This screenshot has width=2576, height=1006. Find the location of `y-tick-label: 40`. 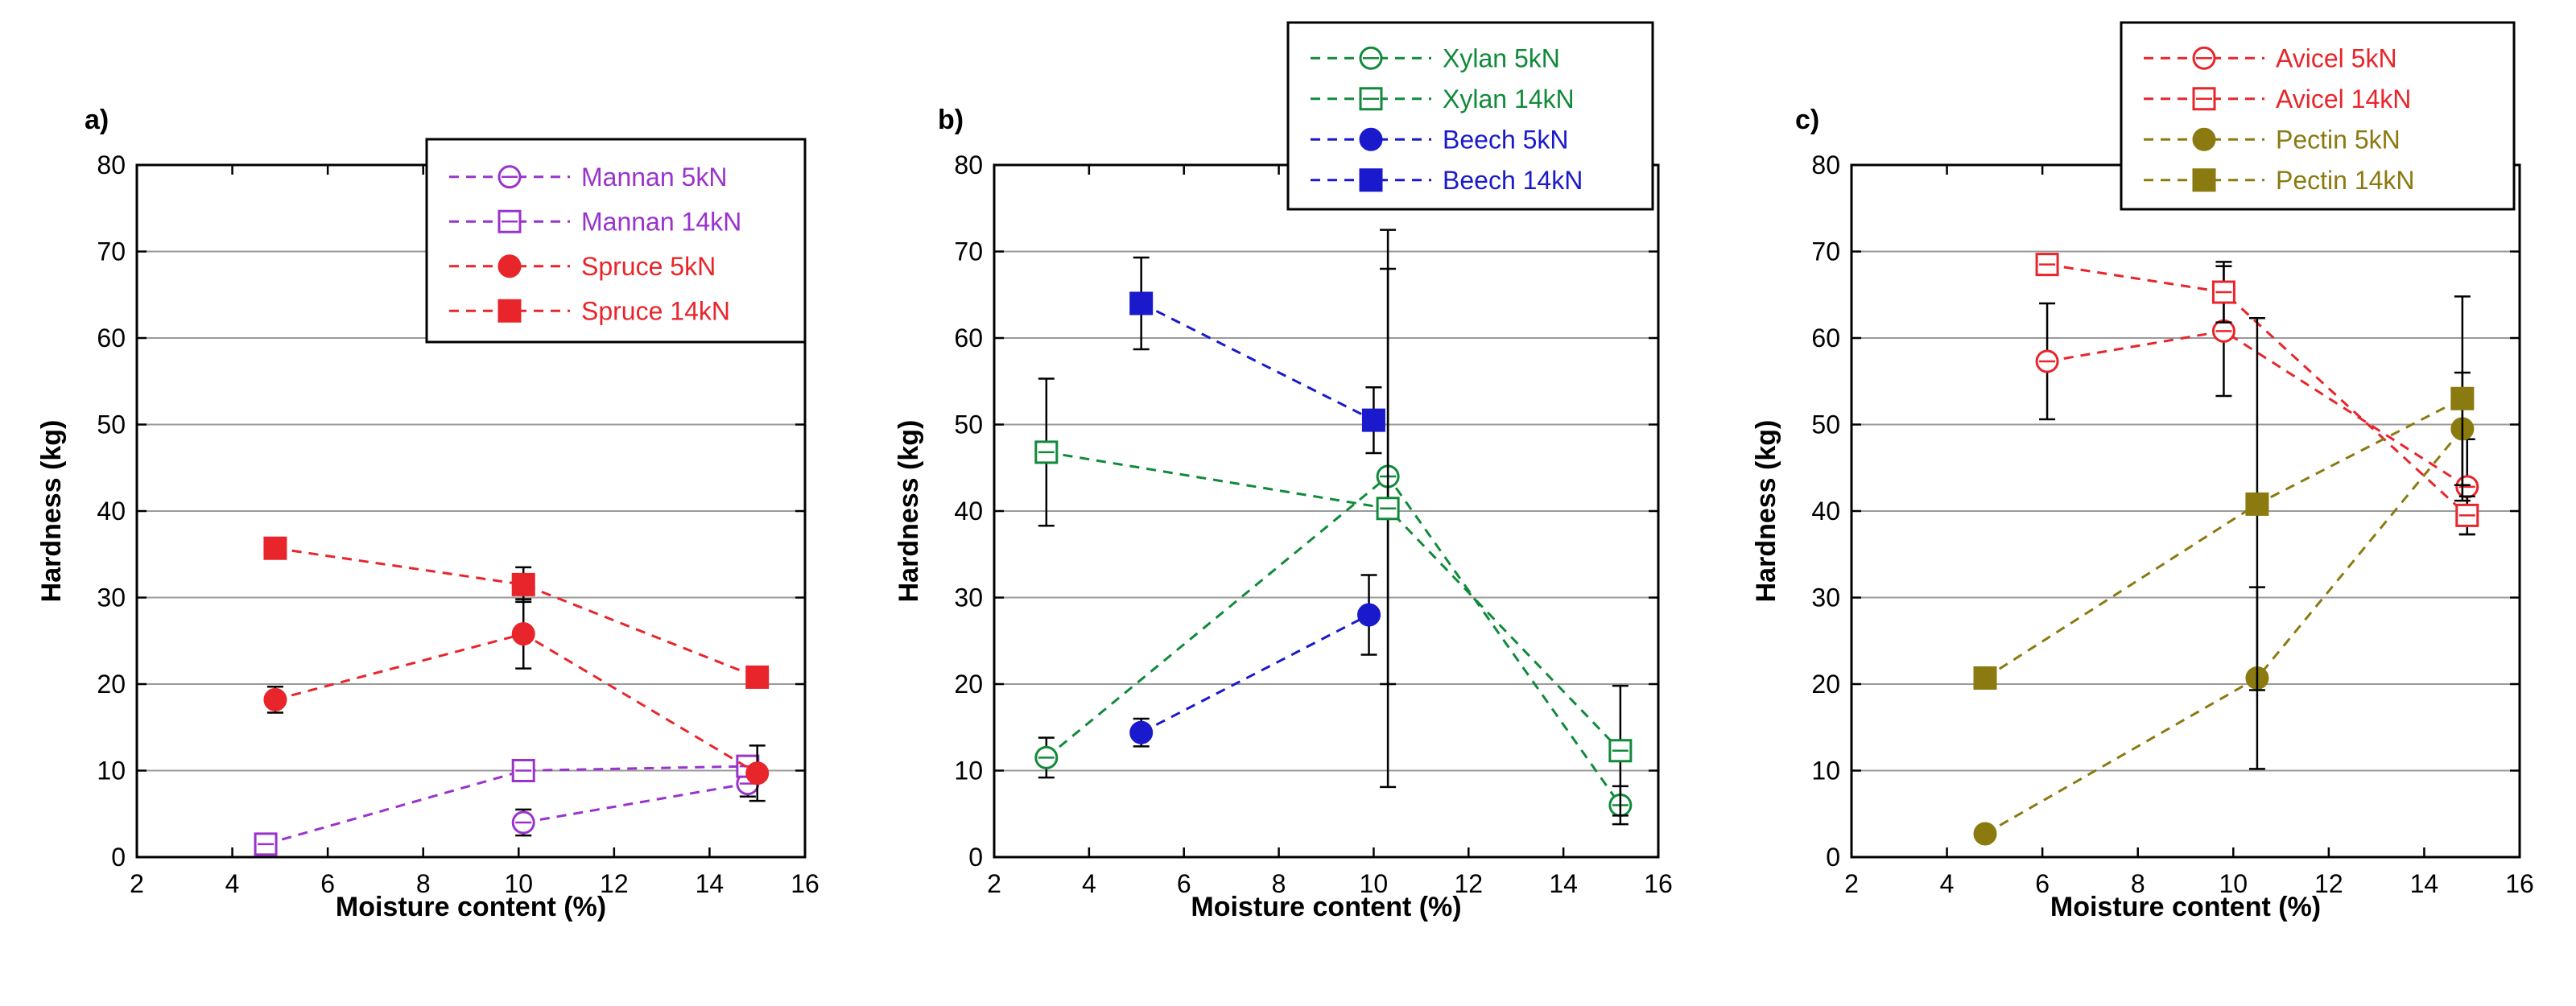

y-tick-label: 40 is located at coordinates (968, 511).